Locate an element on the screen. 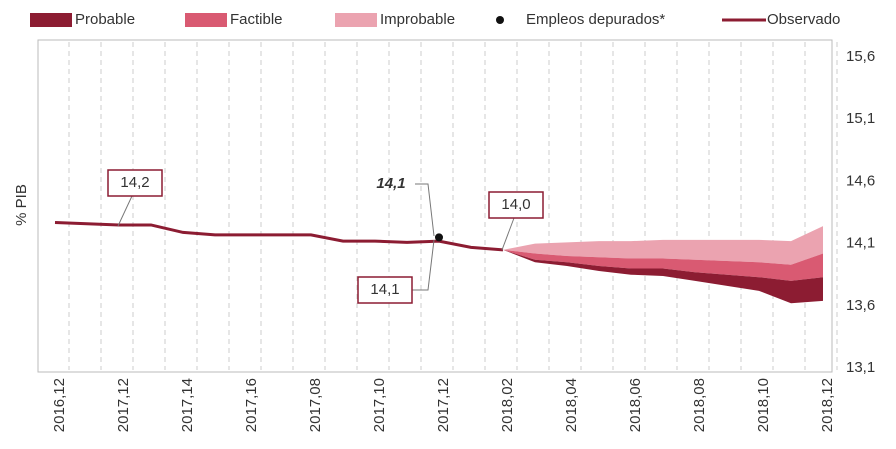  observed-line is located at coordinates (279, 236).